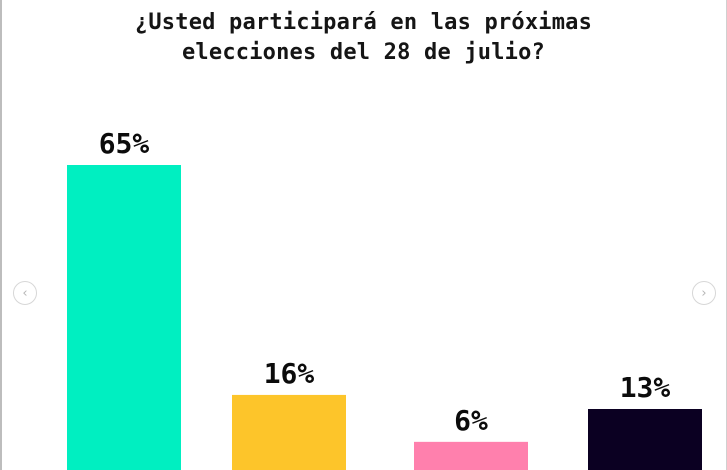 The height and width of the screenshot is (470, 727). What do you see at coordinates (471, 420) in the screenshot?
I see `bar-value-label-3: 6%` at bounding box center [471, 420].